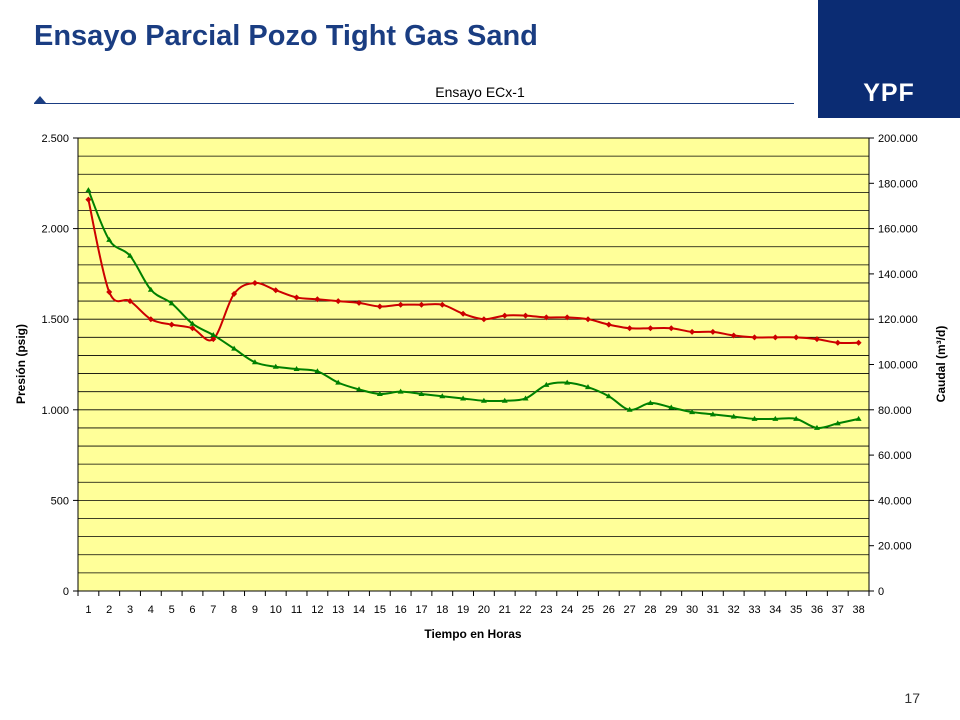 Image resolution: width=960 pixels, height=720 pixels. Describe the element at coordinates (55, 320) in the screenshot. I see `y-left-tick-label: 1.500` at that location.